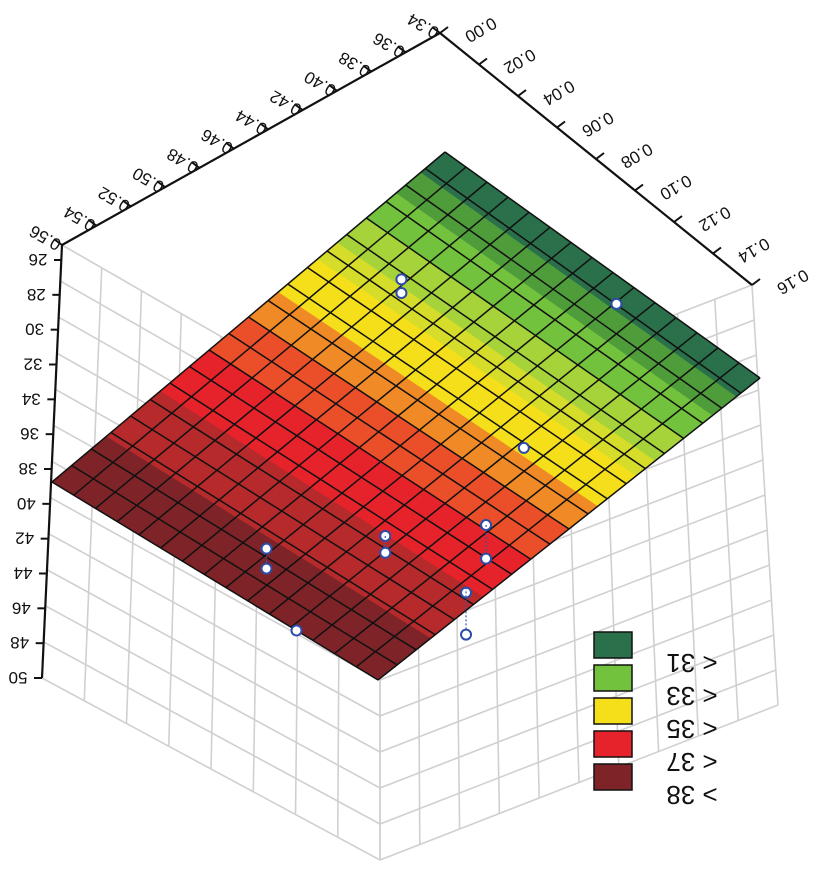 This screenshot has height=869, width=823. I want to click on legend-label: < 37, so click(691, 762).